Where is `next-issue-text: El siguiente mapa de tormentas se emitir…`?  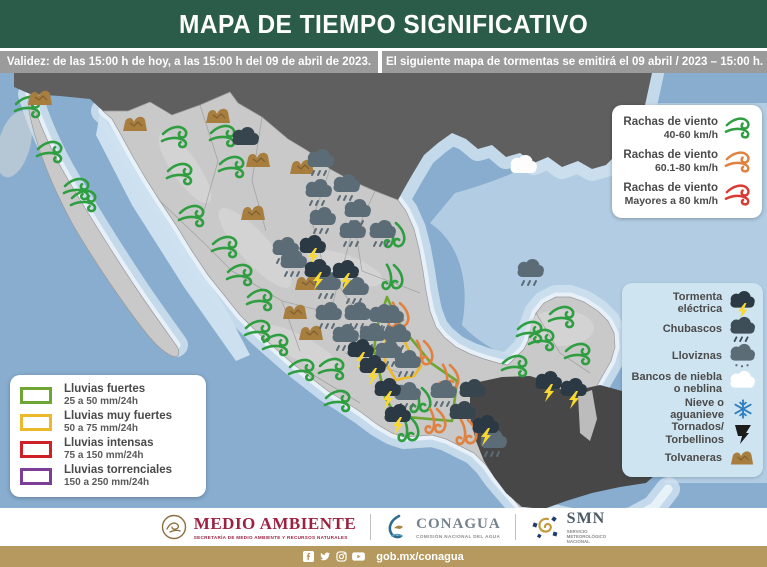 next-issue-text: El siguiente mapa de tormentas se emitir… is located at coordinates (574, 62).